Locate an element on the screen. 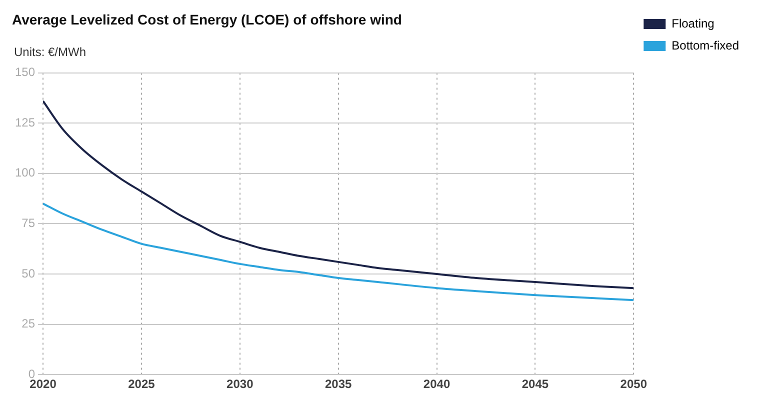 The width and height of the screenshot is (761, 403). x-tick-label: 2040 is located at coordinates (436, 384).